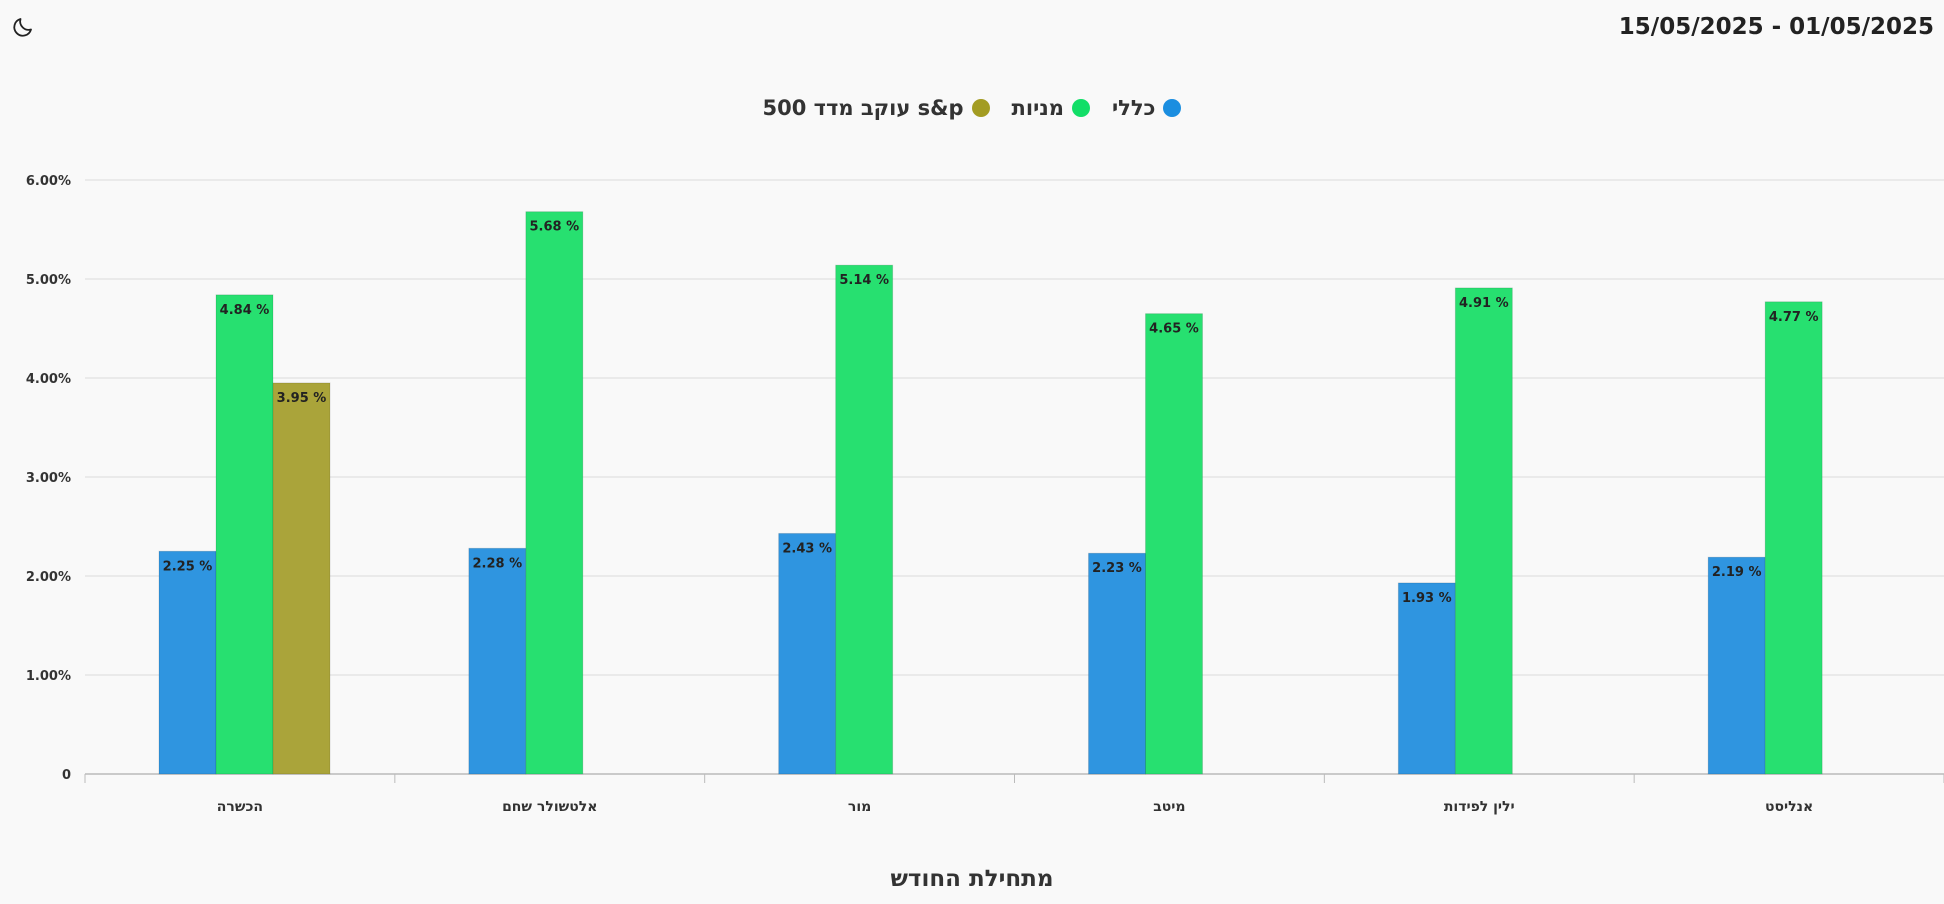  Describe the element at coordinates (48, 379) in the screenshot. I see `y-tick-label: 4.00%` at that location.